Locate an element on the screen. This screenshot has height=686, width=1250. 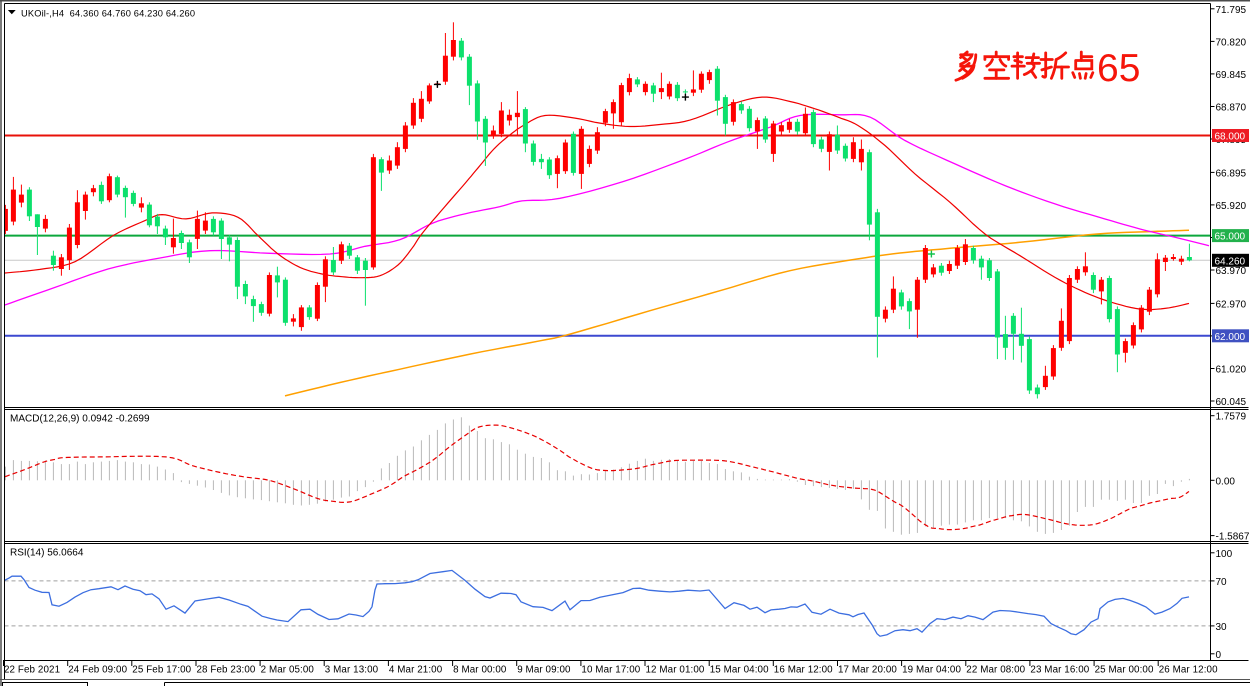
svg-text: MACD(12,26,9) 0.0942 -0.2699 is located at coordinates (80, 419).